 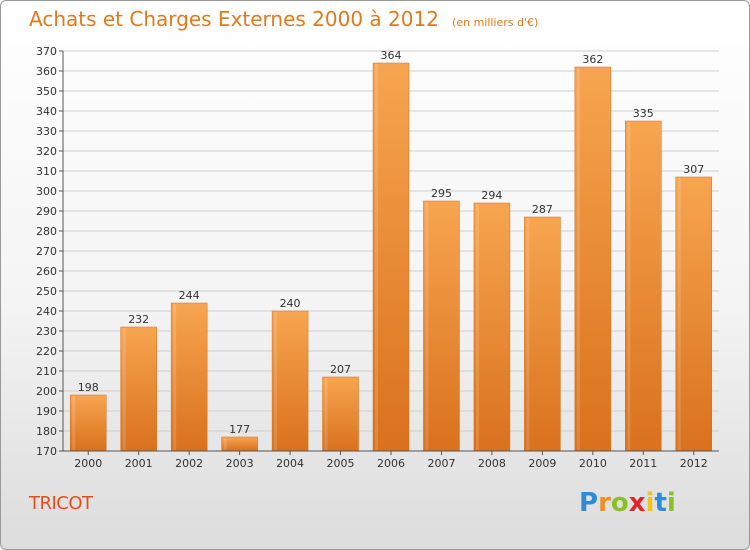 What do you see at coordinates (660, 503) in the screenshot?
I see `logo-letter: t` at bounding box center [660, 503].